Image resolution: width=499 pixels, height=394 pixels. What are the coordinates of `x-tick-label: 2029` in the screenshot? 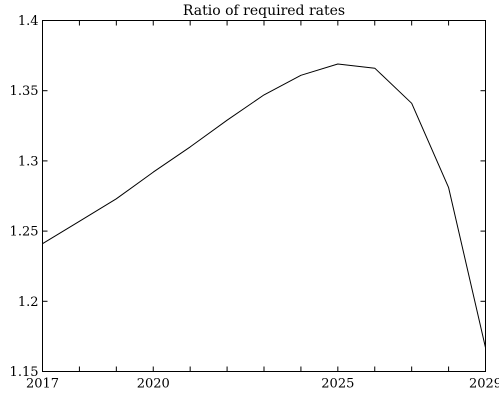 It's located at (484, 384).